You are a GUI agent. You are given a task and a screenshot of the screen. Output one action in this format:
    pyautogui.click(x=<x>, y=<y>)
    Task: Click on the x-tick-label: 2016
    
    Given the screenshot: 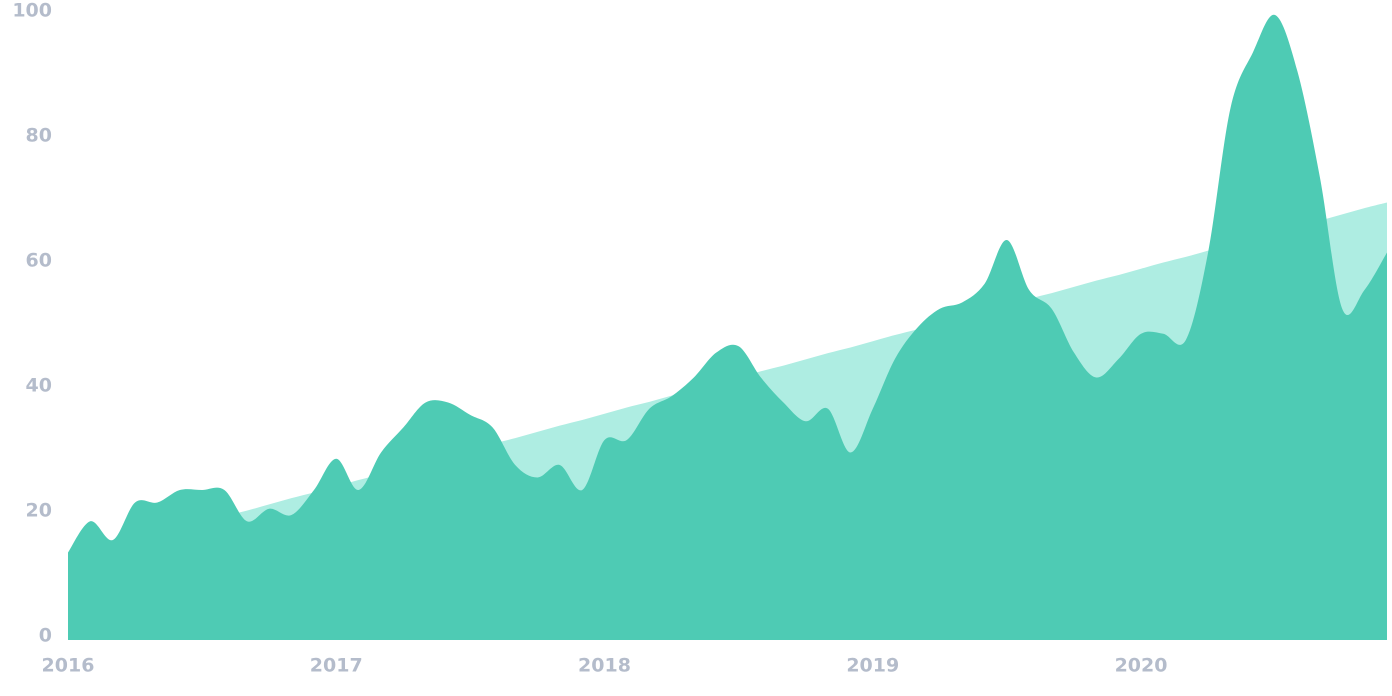 What is the action you would take?
    pyautogui.click(x=68, y=666)
    